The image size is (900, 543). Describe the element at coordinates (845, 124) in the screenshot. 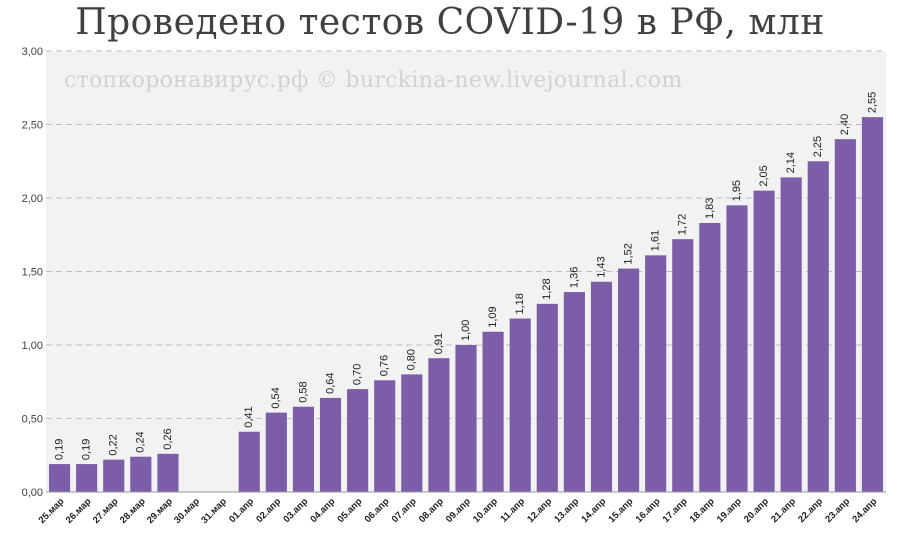

I see `data-label: 2,40` at that location.